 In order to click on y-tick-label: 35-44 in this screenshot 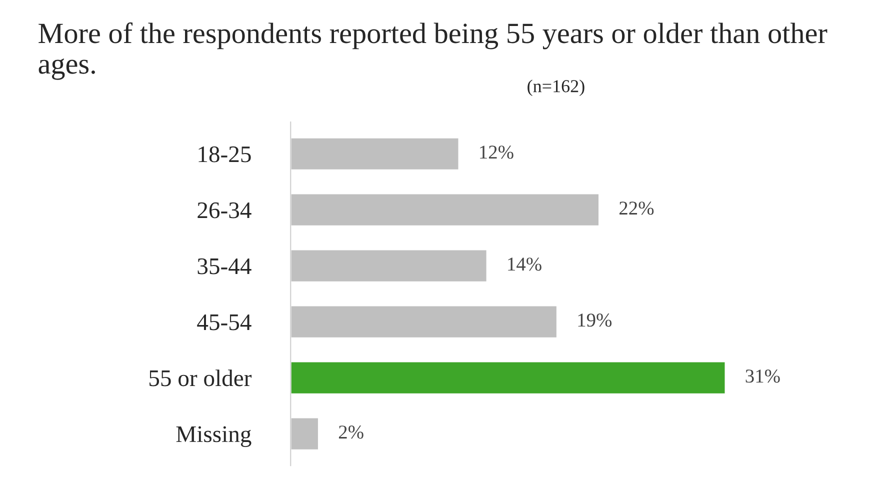, I will do `click(225, 266)`.